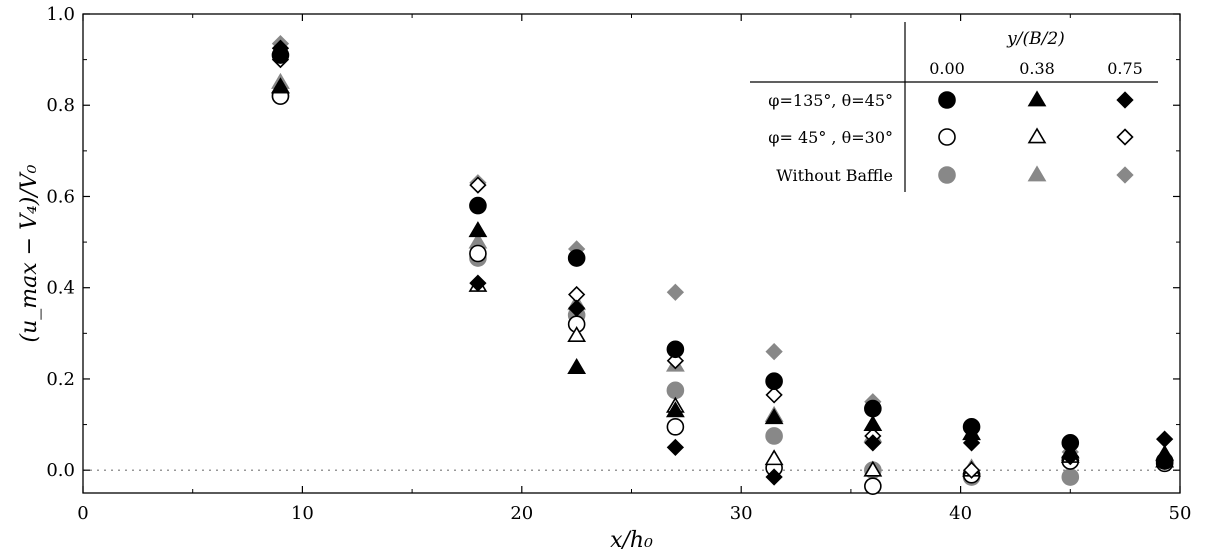  Describe the element at coordinates (631, 540) in the screenshot. I see `x-axis-label: x/h₀` at that location.